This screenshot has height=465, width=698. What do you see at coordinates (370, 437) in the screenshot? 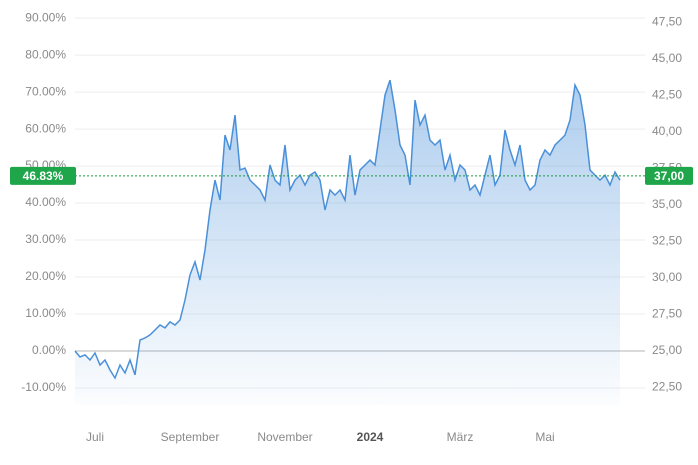
I see `x-tick-label: 2024` at bounding box center [370, 437].